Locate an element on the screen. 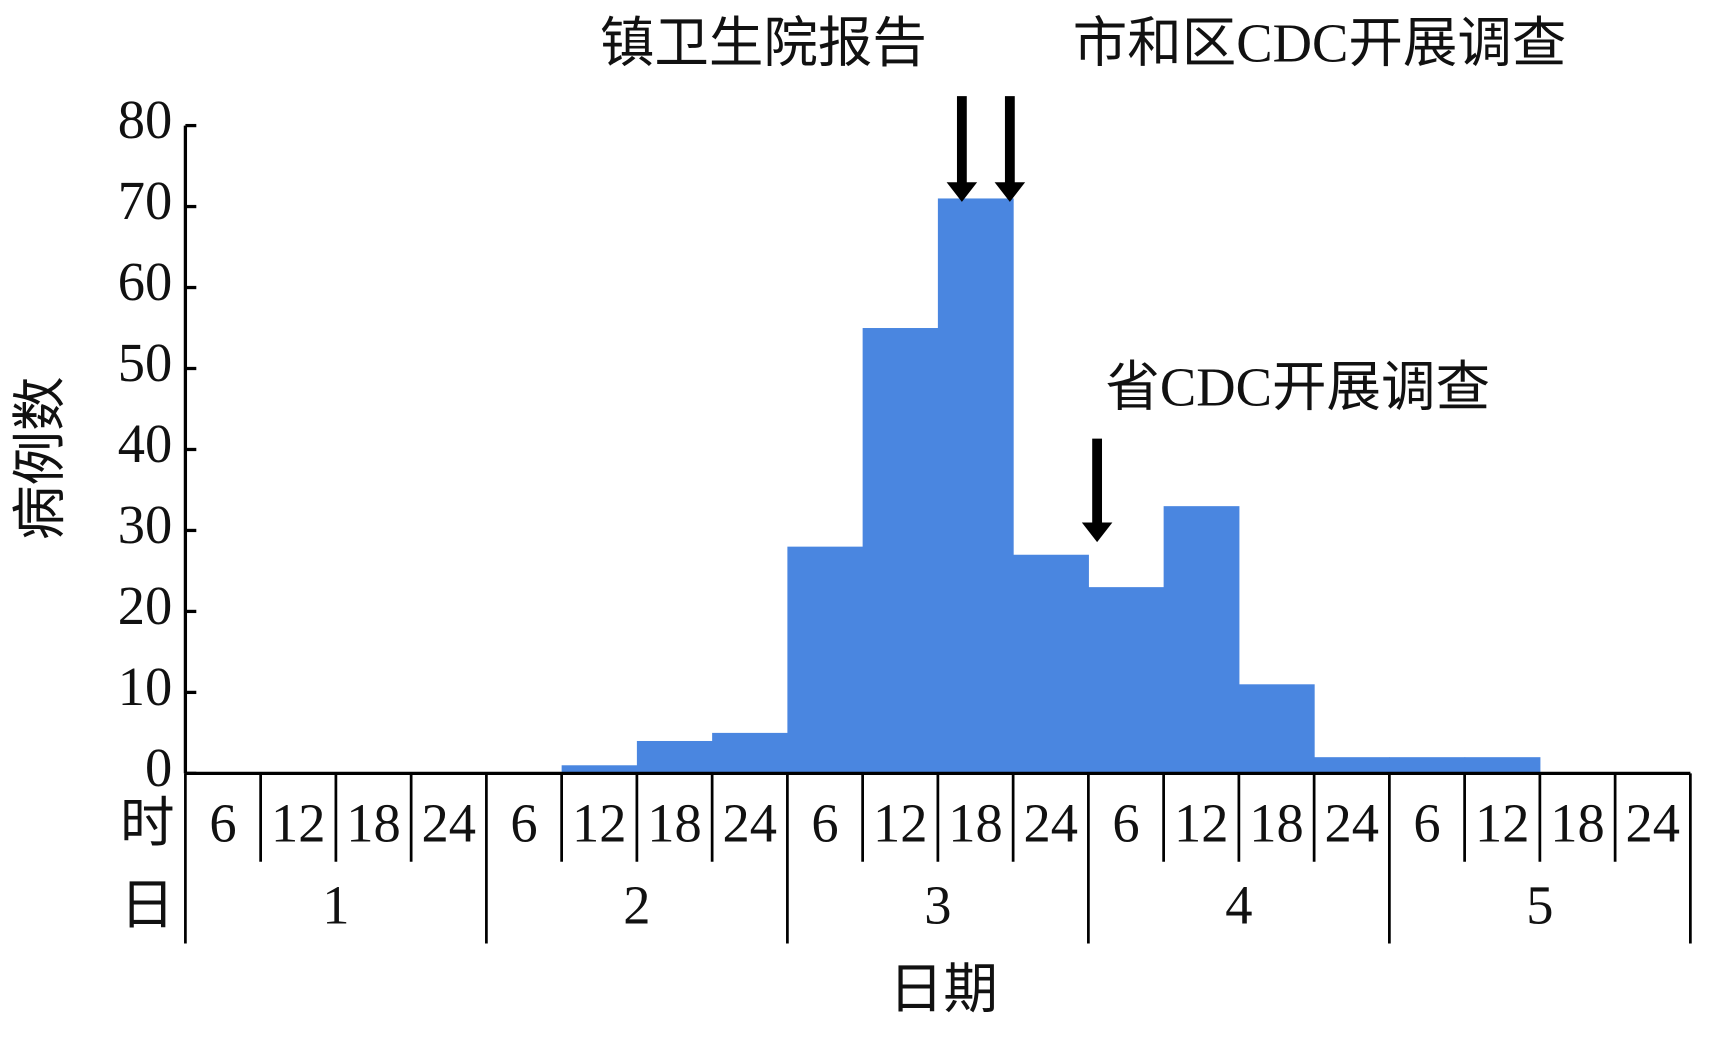 The width and height of the screenshot is (1710, 1044). annotation: 镇卫生院报告 is located at coordinates (763, 43).